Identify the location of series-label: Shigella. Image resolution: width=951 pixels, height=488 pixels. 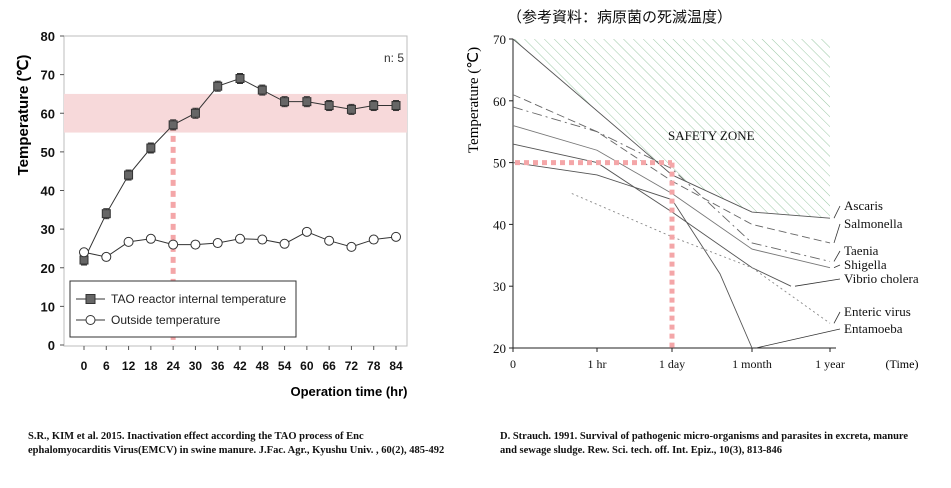
(865, 264).